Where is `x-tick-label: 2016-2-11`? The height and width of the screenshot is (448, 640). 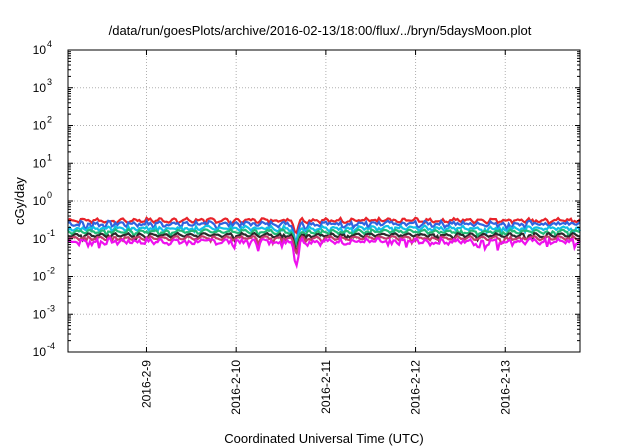 x-tick-label: 2016-2-11 is located at coordinates (326, 387).